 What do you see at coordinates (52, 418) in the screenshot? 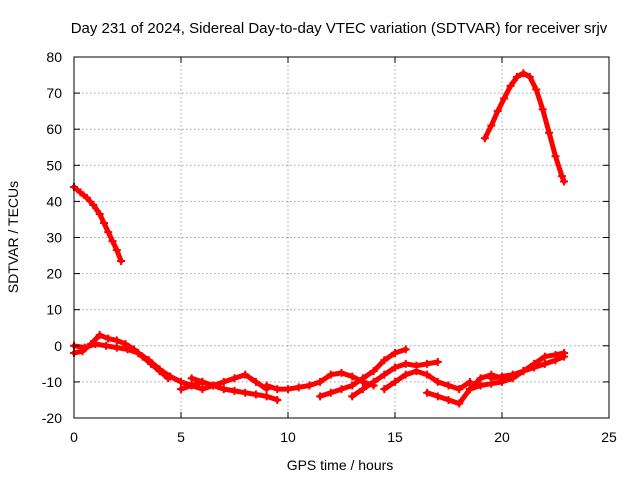
I see `y-tick-label: -20` at bounding box center [52, 418].